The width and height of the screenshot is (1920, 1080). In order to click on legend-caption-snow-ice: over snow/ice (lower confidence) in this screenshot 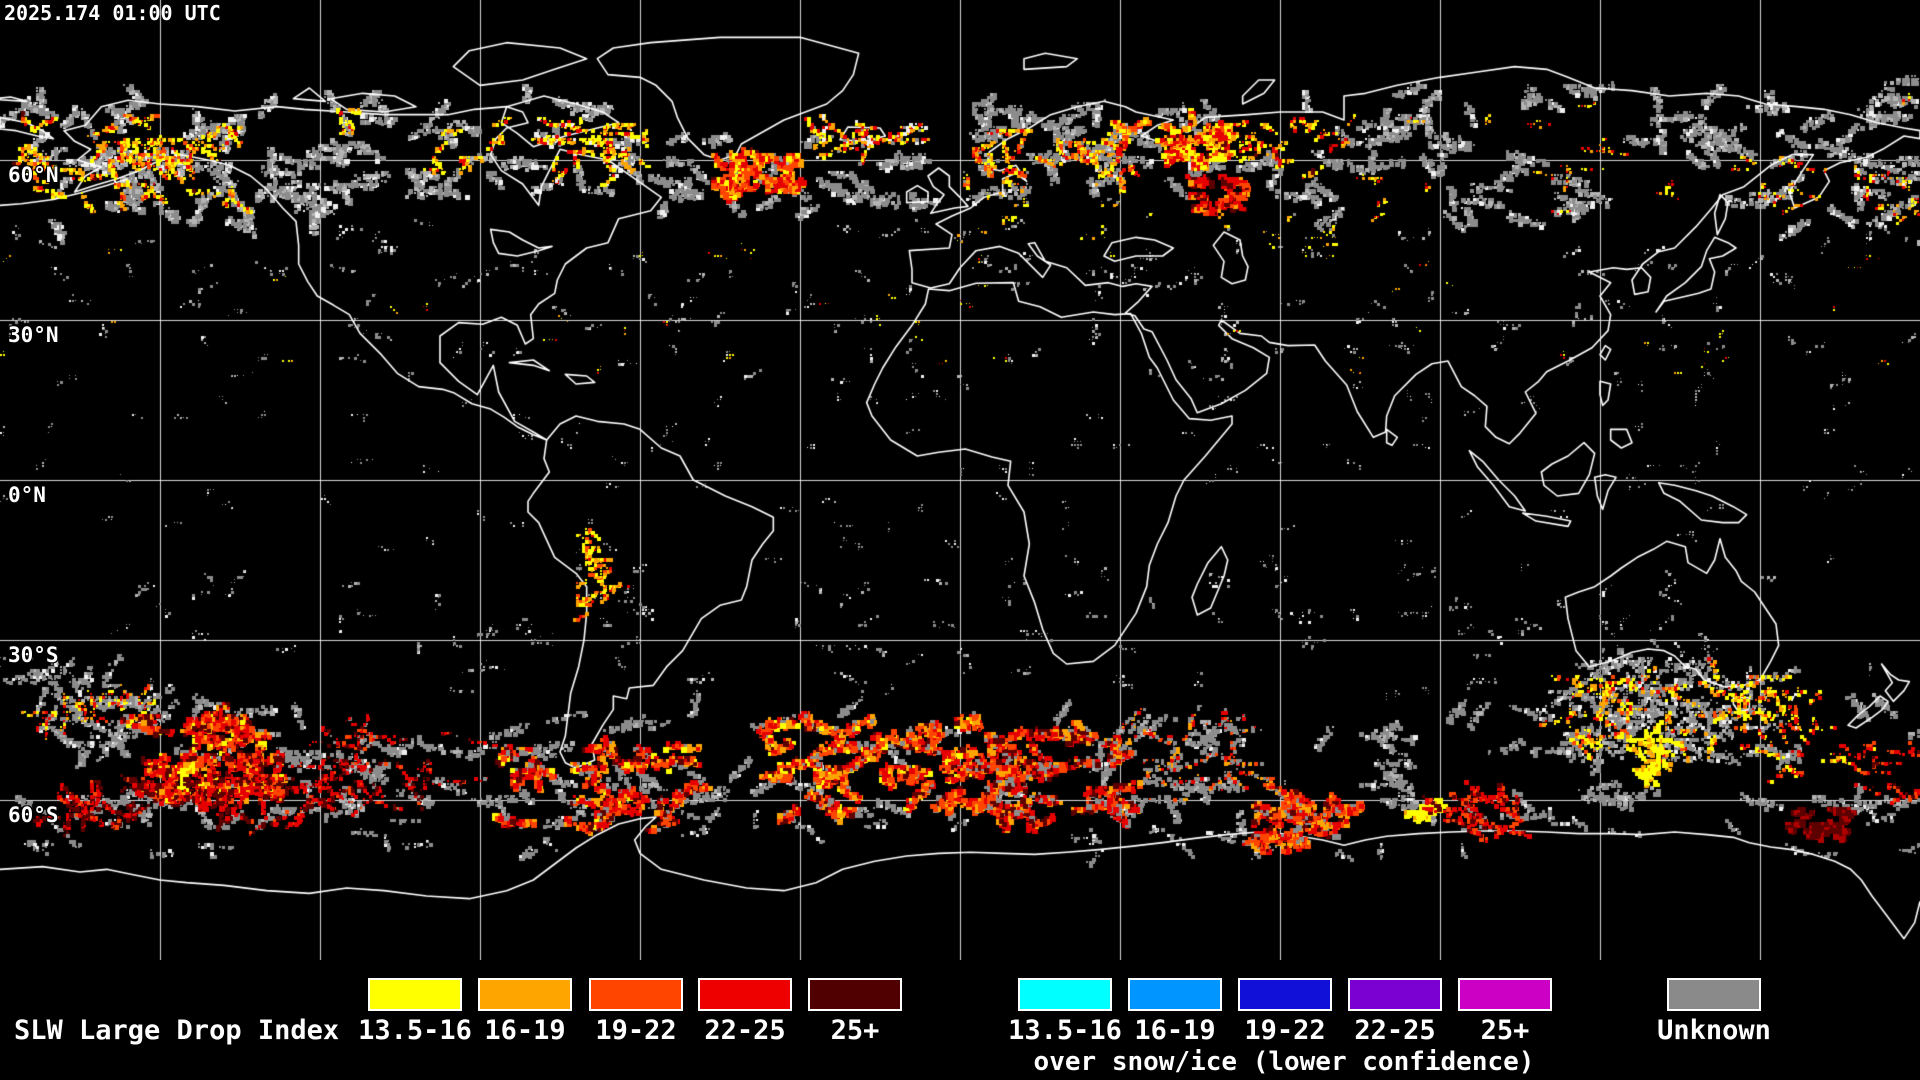, I will do `click(1284, 1062)`.